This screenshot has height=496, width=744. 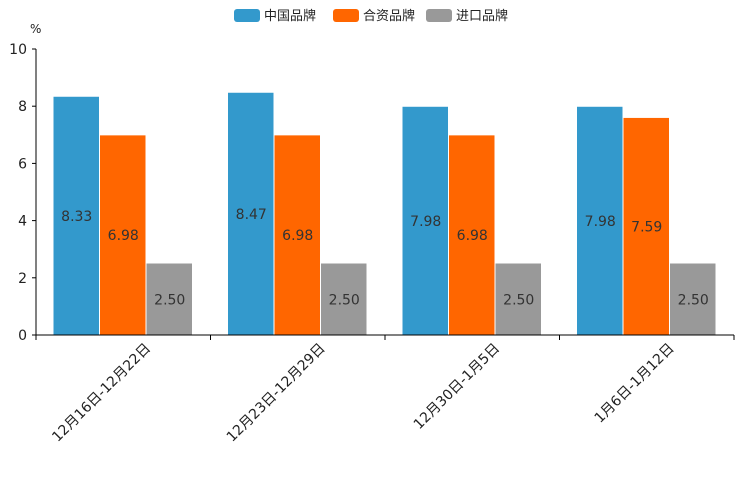 I want to click on x-category-label: 1月6日-1月12日, so click(x=635, y=384).